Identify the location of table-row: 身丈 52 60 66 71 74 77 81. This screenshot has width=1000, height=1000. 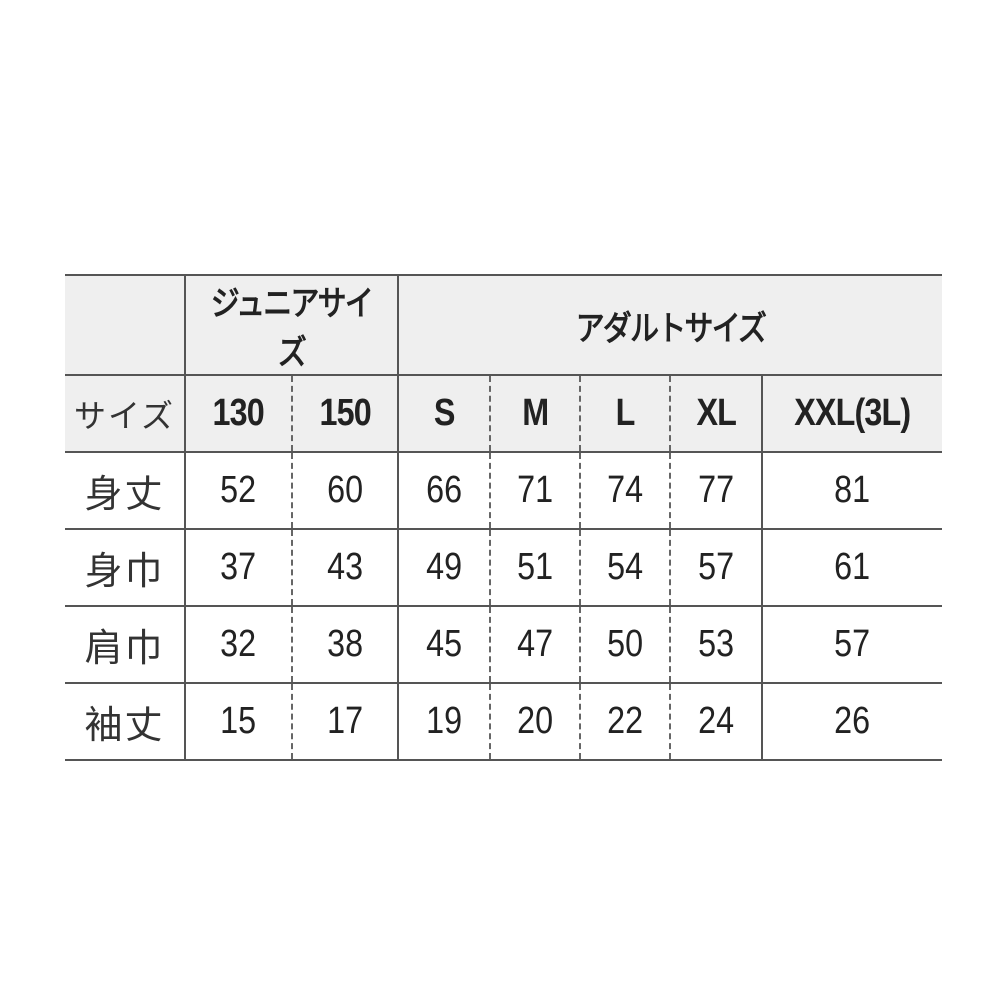
(504, 490).